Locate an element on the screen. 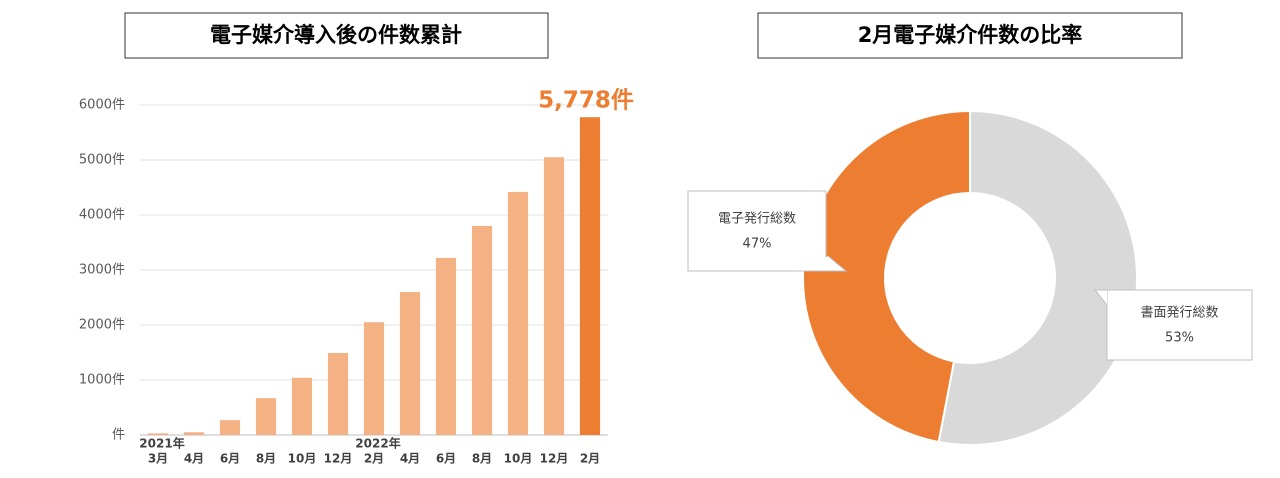 The image size is (1280, 478). y-tick-label: 5000件 is located at coordinates (102, 160).